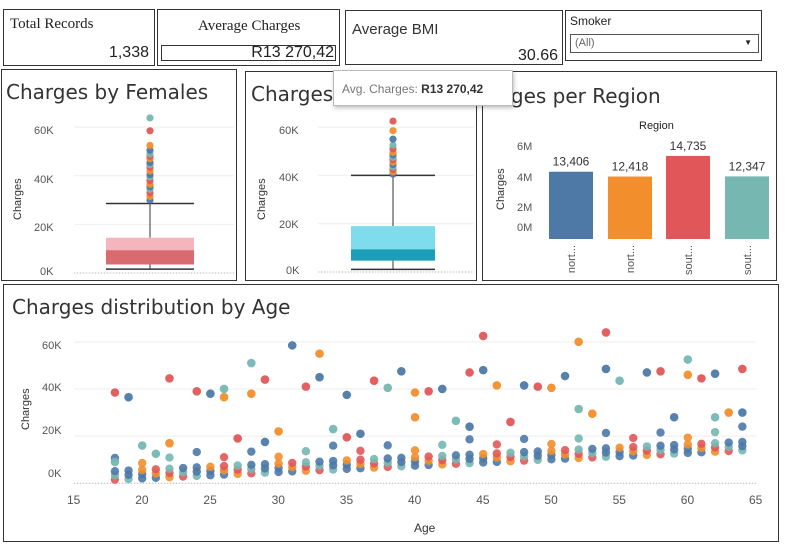 This screenshot has height=545, width=785. Describe the element at coordinates (74, 500) in the screenshot. I see `scatter-xtick: 15` at that location.